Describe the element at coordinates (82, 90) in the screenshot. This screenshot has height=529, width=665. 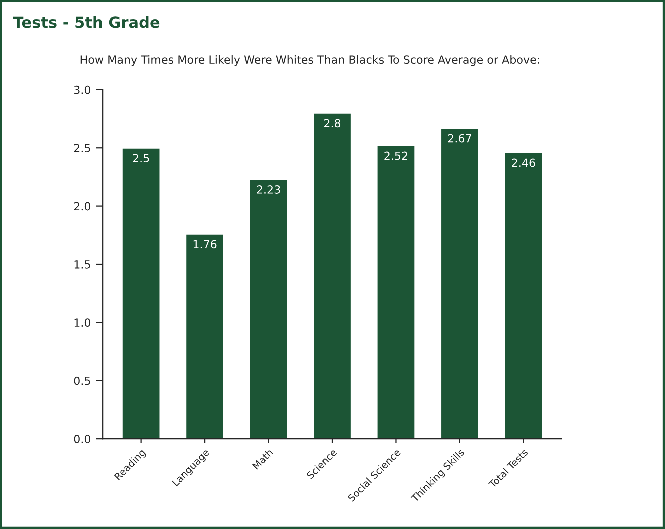
I see `text: 3.0` at that location.